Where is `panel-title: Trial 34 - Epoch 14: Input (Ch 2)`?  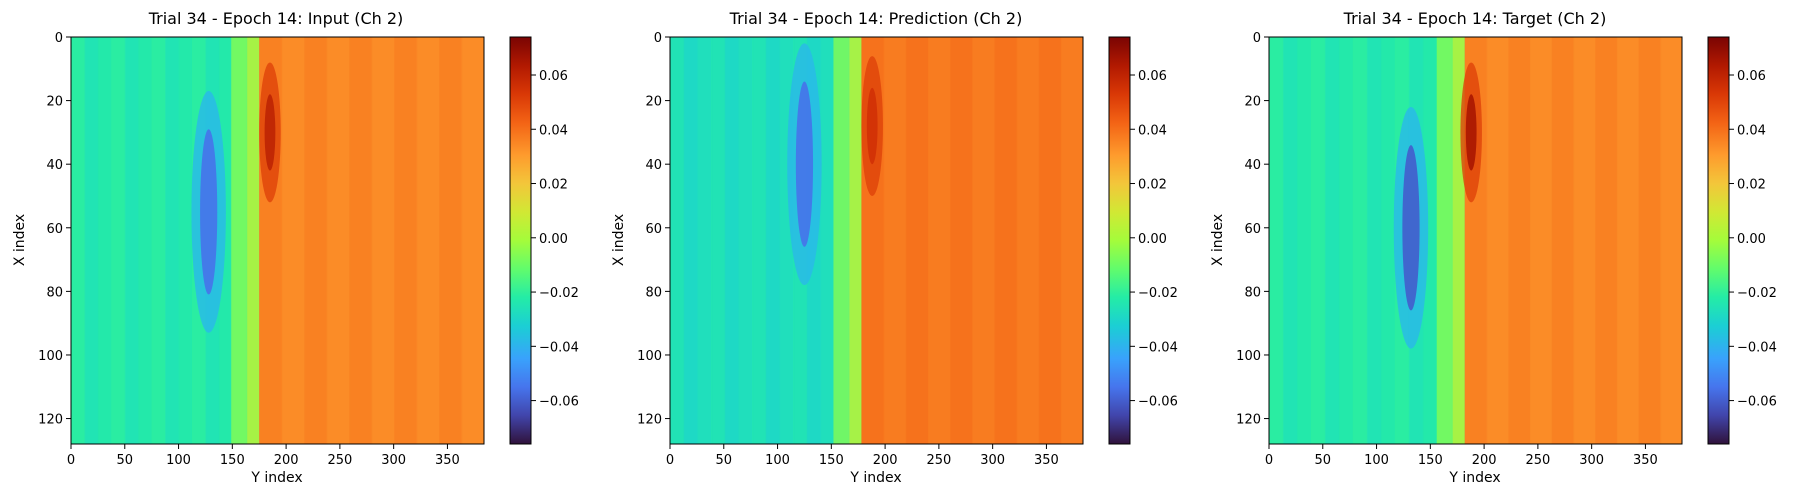 panel-title: Trial 34 - Epoch 14: Input (Ch 2) is located at coordinates (276, 18).